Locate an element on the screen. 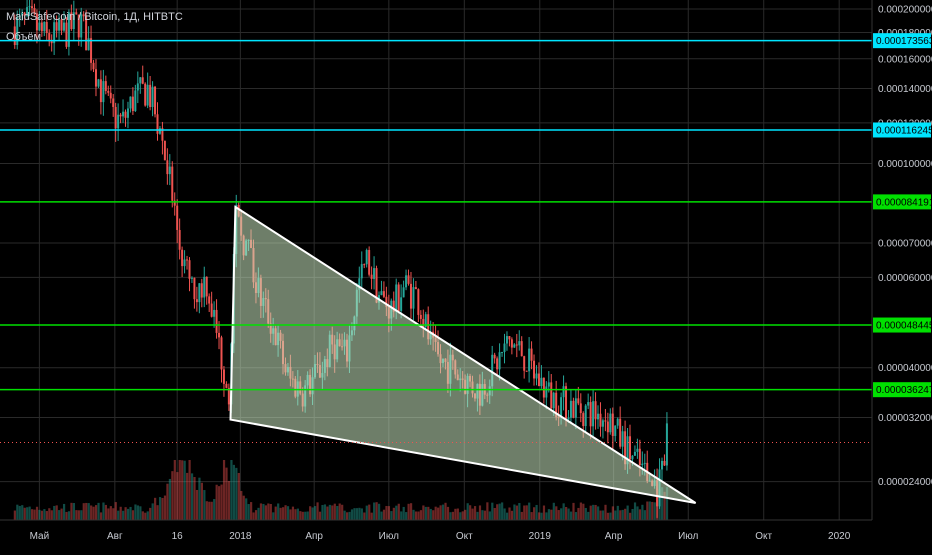  time-axis: Май Авг 16 2018 Апр Июл Окт 2019 Апр Июл Окт 2020 is located at coordinates (440, 536).